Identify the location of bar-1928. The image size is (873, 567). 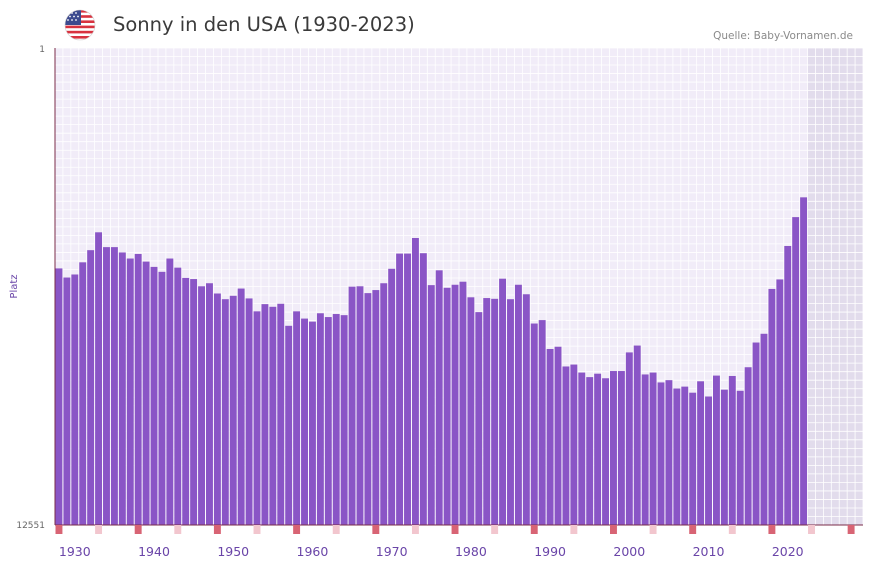
(59, 396).